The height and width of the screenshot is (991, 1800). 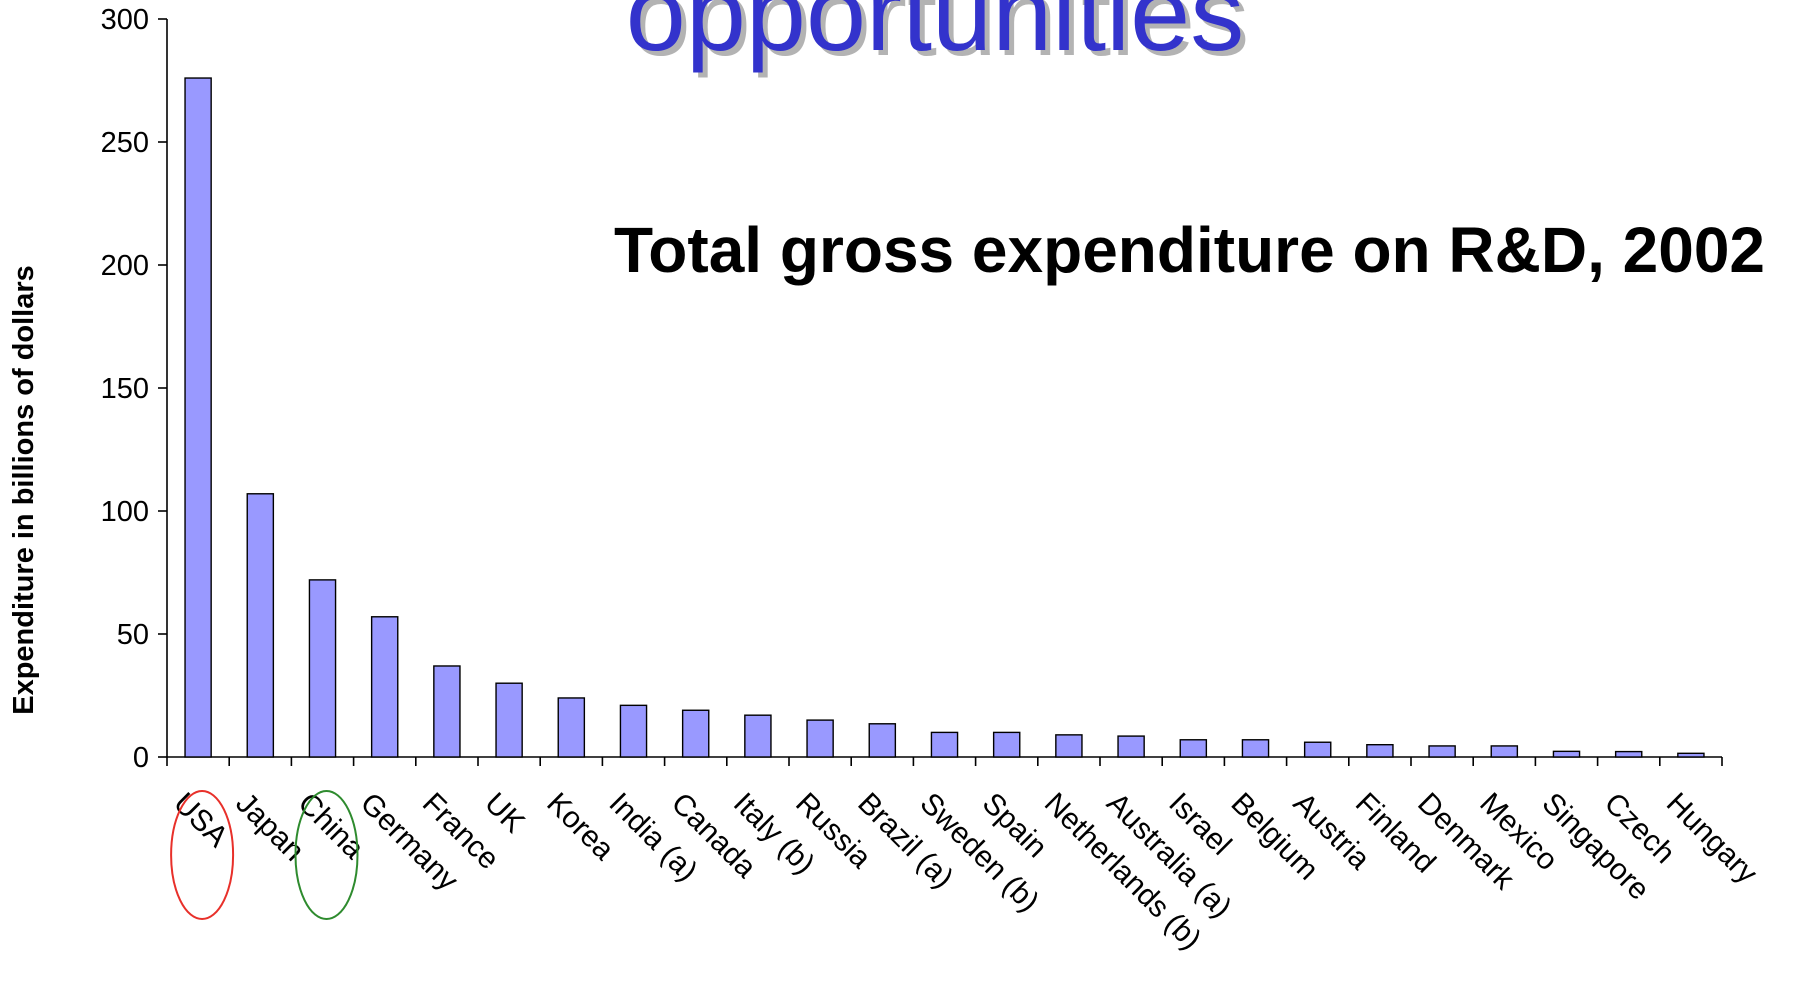 What do you see at coordinates (1317, 749) in the screenshot?
I see `bar-austria` at bounding box center [1317, 749].